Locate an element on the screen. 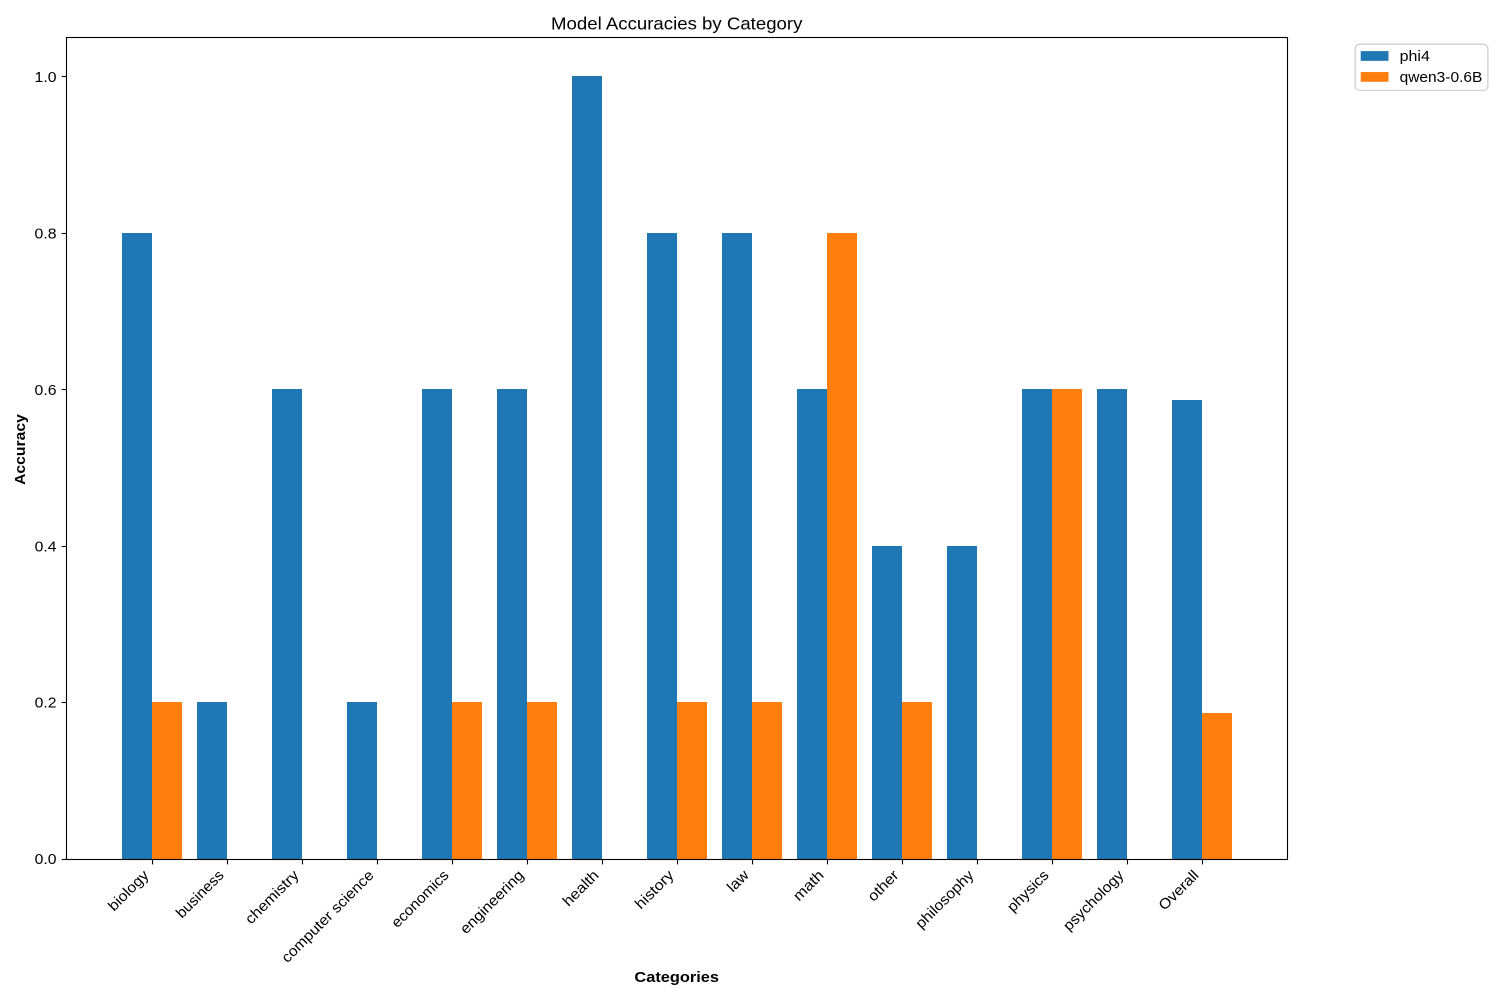 Image resolution: width=1500 pixels, height=1000 pixels. svg-text: 0.8 is located at coordinates (46, 234).